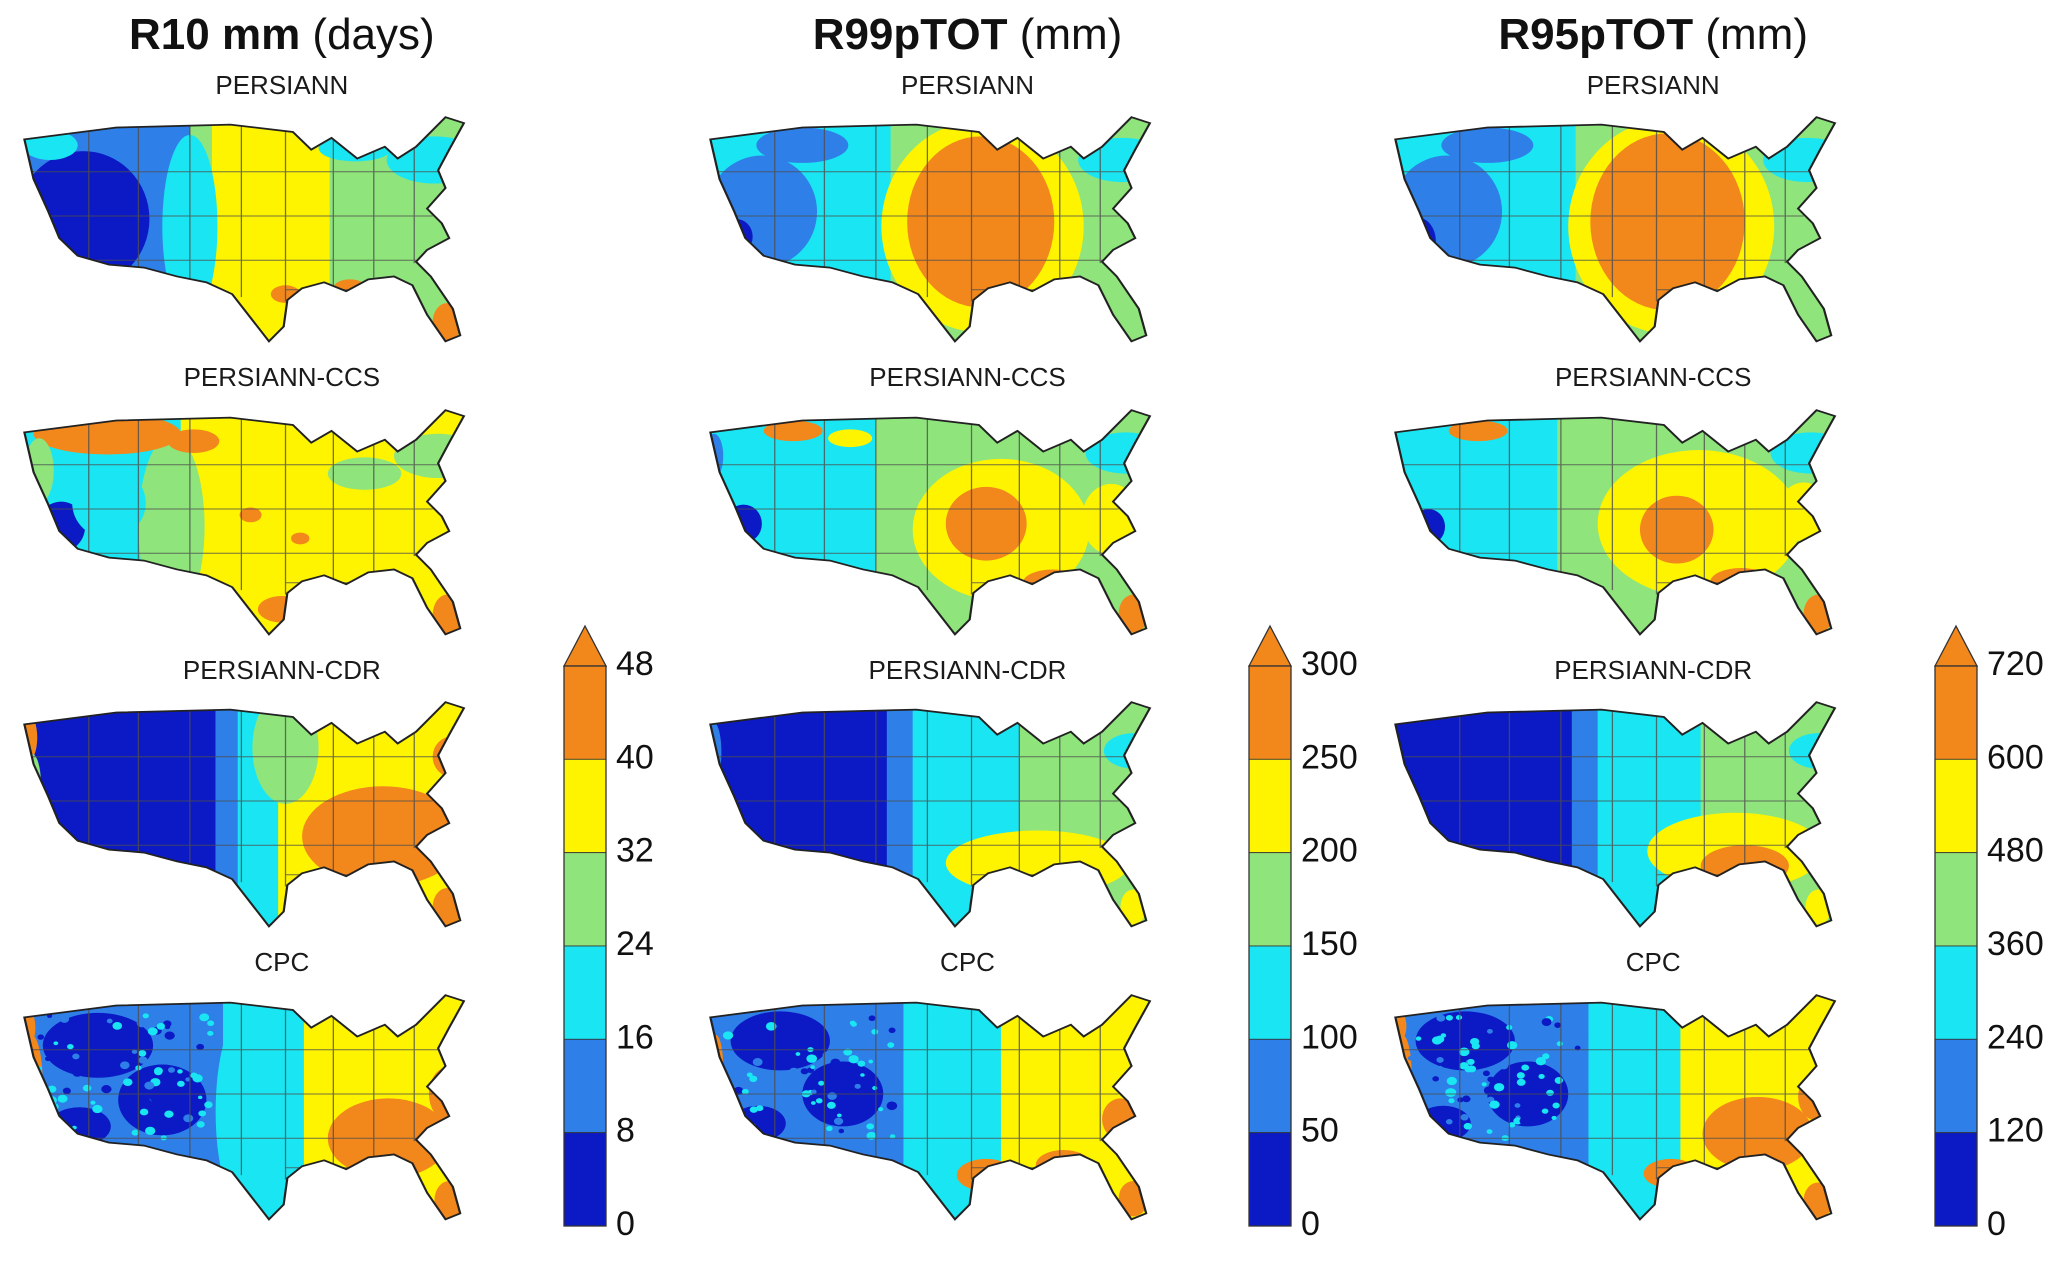 This screenshot has height=1274, width=2067. What do you see at coordinates (1310, 1224) in the screenshot?
I see `colorbar-tick-label: 0` at bounding box center [1310, 1224].